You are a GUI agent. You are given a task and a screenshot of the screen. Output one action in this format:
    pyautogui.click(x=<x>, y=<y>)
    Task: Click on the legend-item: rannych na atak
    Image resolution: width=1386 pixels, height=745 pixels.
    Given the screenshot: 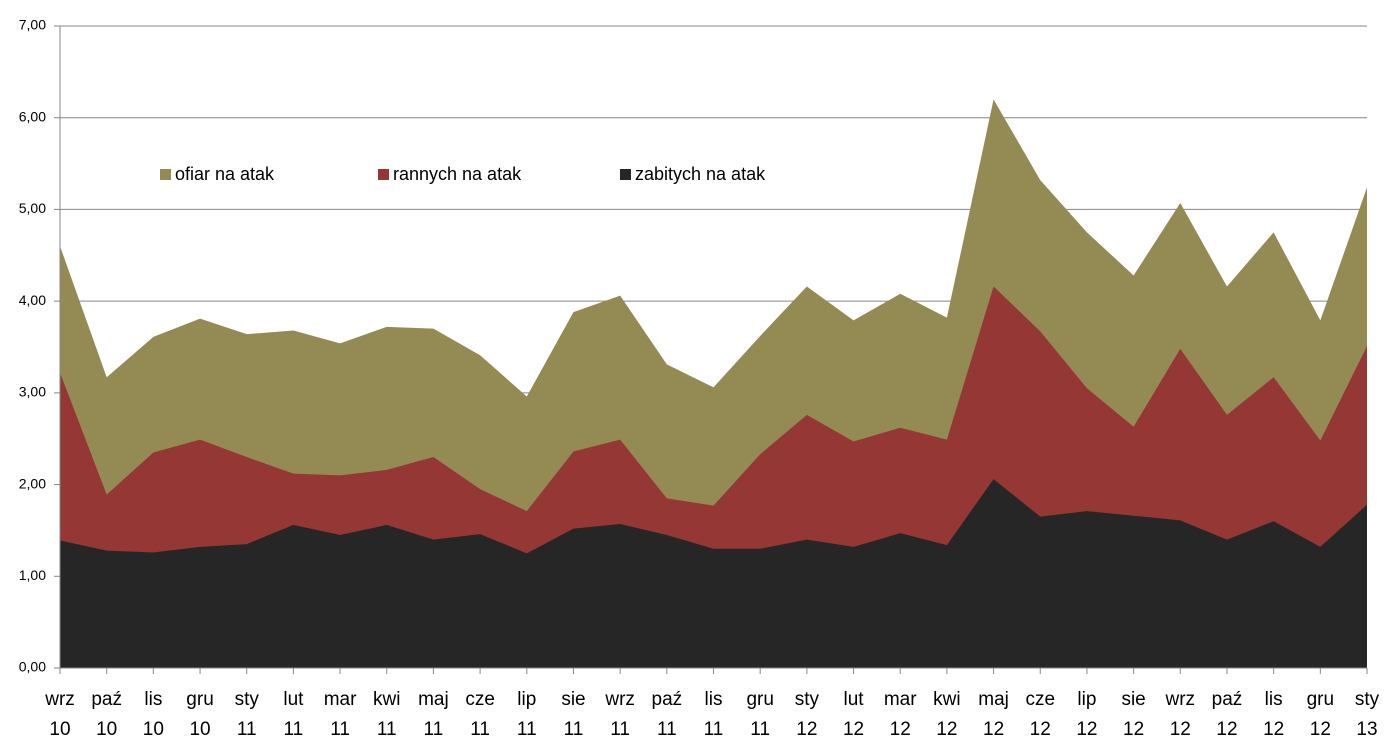 What is the action you would take?
    pyautogui.click(x=450, y=174)
    